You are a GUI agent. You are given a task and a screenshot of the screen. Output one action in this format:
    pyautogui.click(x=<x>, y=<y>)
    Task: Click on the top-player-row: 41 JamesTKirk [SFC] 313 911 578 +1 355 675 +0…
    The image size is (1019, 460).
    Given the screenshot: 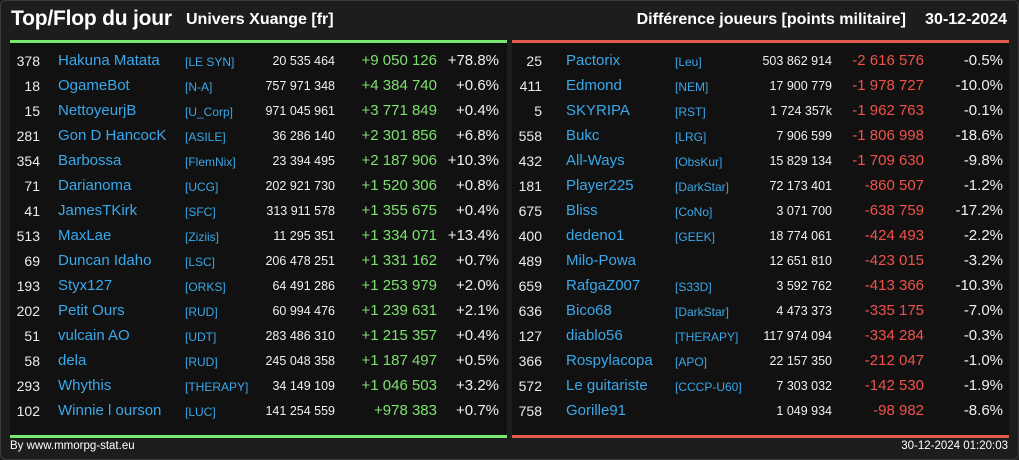 What is the action you would take?
    pyautogui.click(x=258, y=211)
    